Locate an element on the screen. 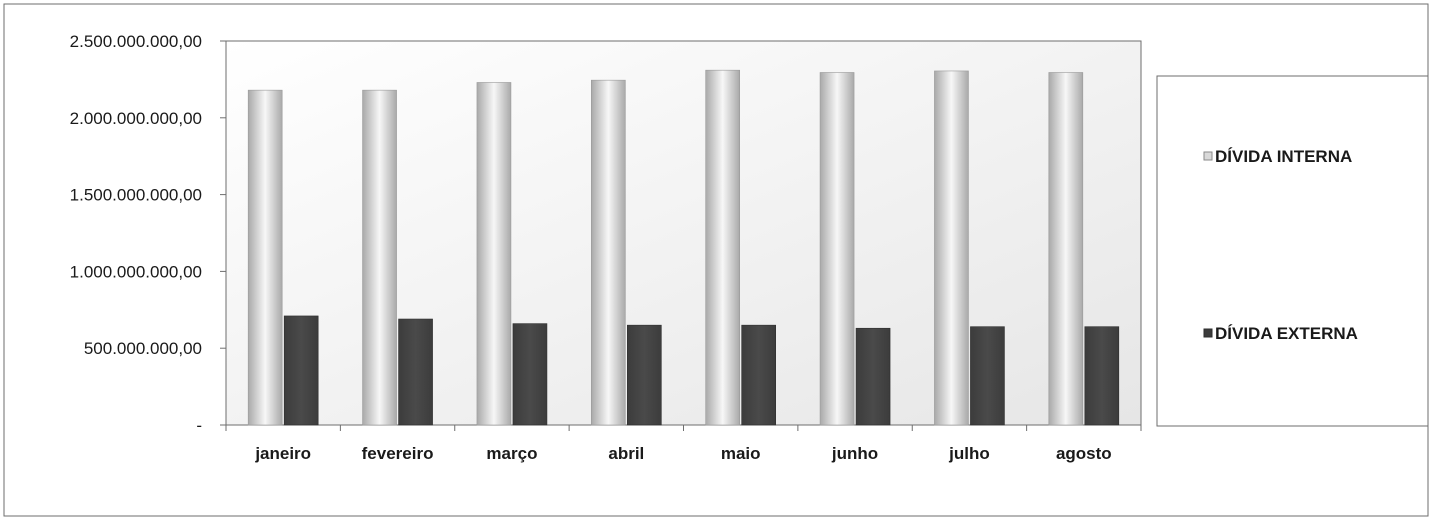 Image resolution: width=1432 pixels, height=525 pixels. y-tick-label: 500.000.000,00 is located at coordinates (143, 348).